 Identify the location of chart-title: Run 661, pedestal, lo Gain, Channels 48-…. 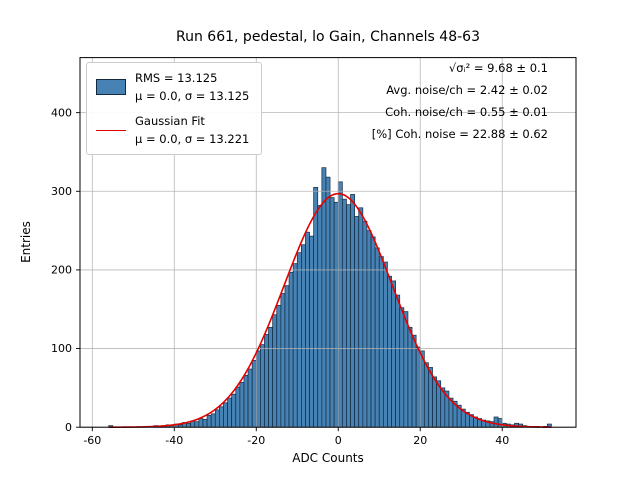
(328, 37).